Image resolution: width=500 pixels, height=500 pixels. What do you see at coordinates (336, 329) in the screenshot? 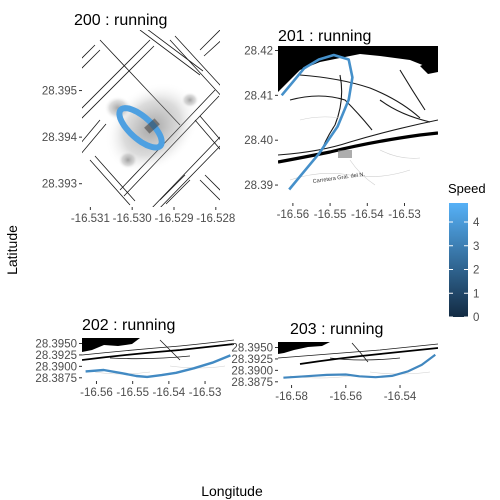
I see `panel-title-203: 203 : running` at bounding box center [336, 329].